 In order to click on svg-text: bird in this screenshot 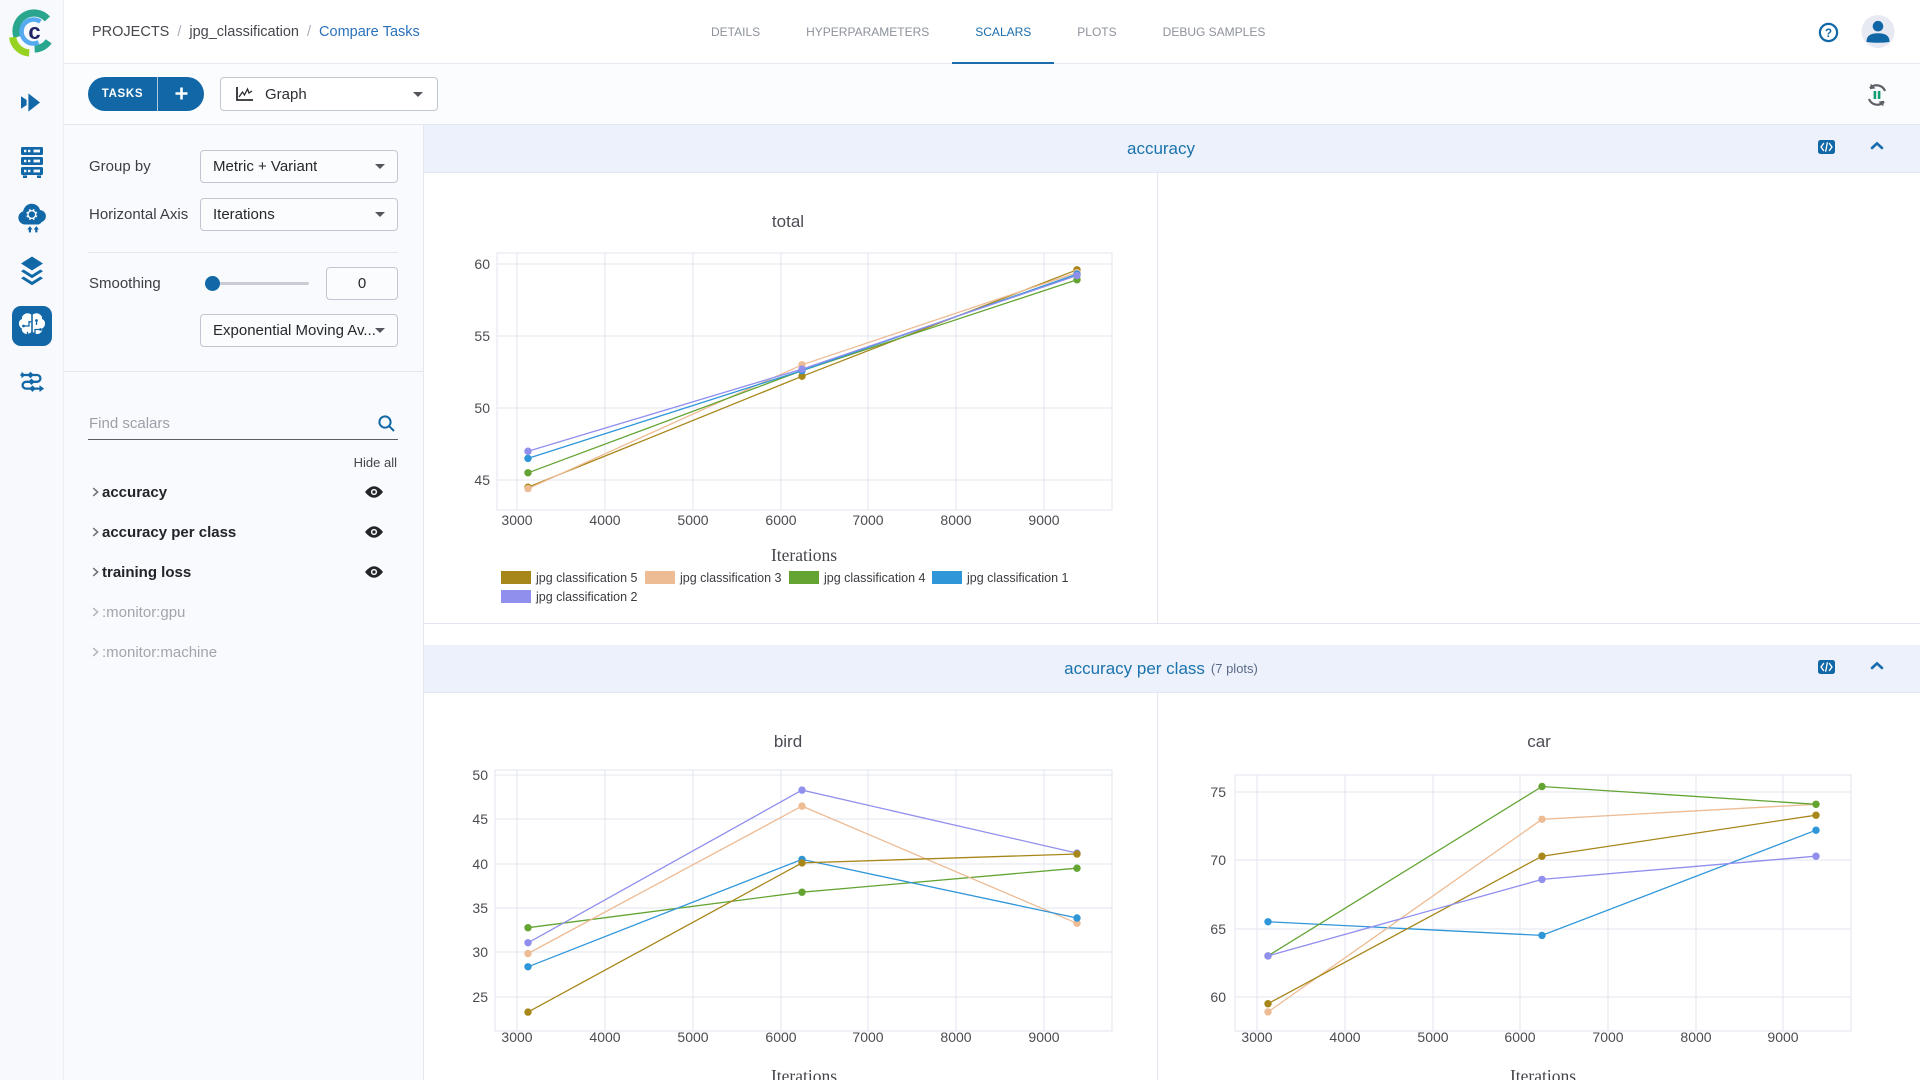, I will do `click(788, 741)`.